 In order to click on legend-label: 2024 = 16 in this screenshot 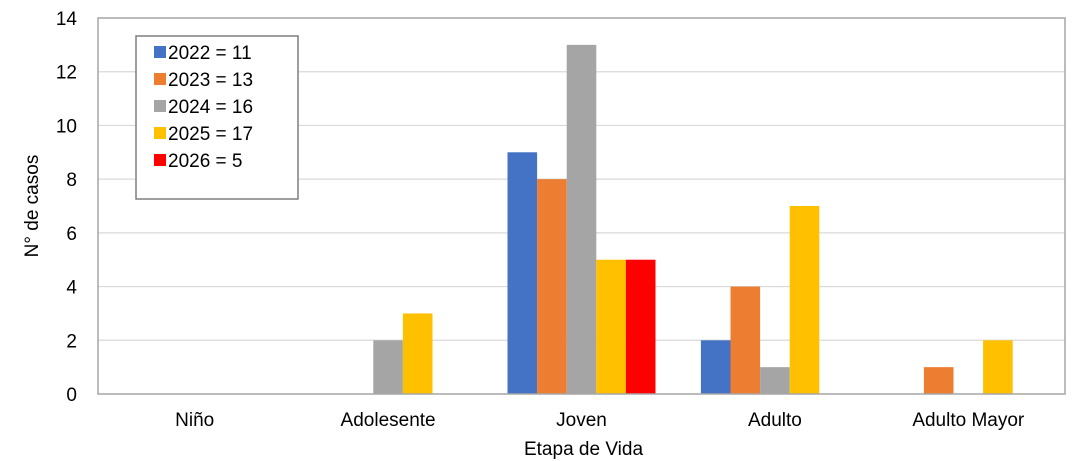, I will do `click(210, 107)`.